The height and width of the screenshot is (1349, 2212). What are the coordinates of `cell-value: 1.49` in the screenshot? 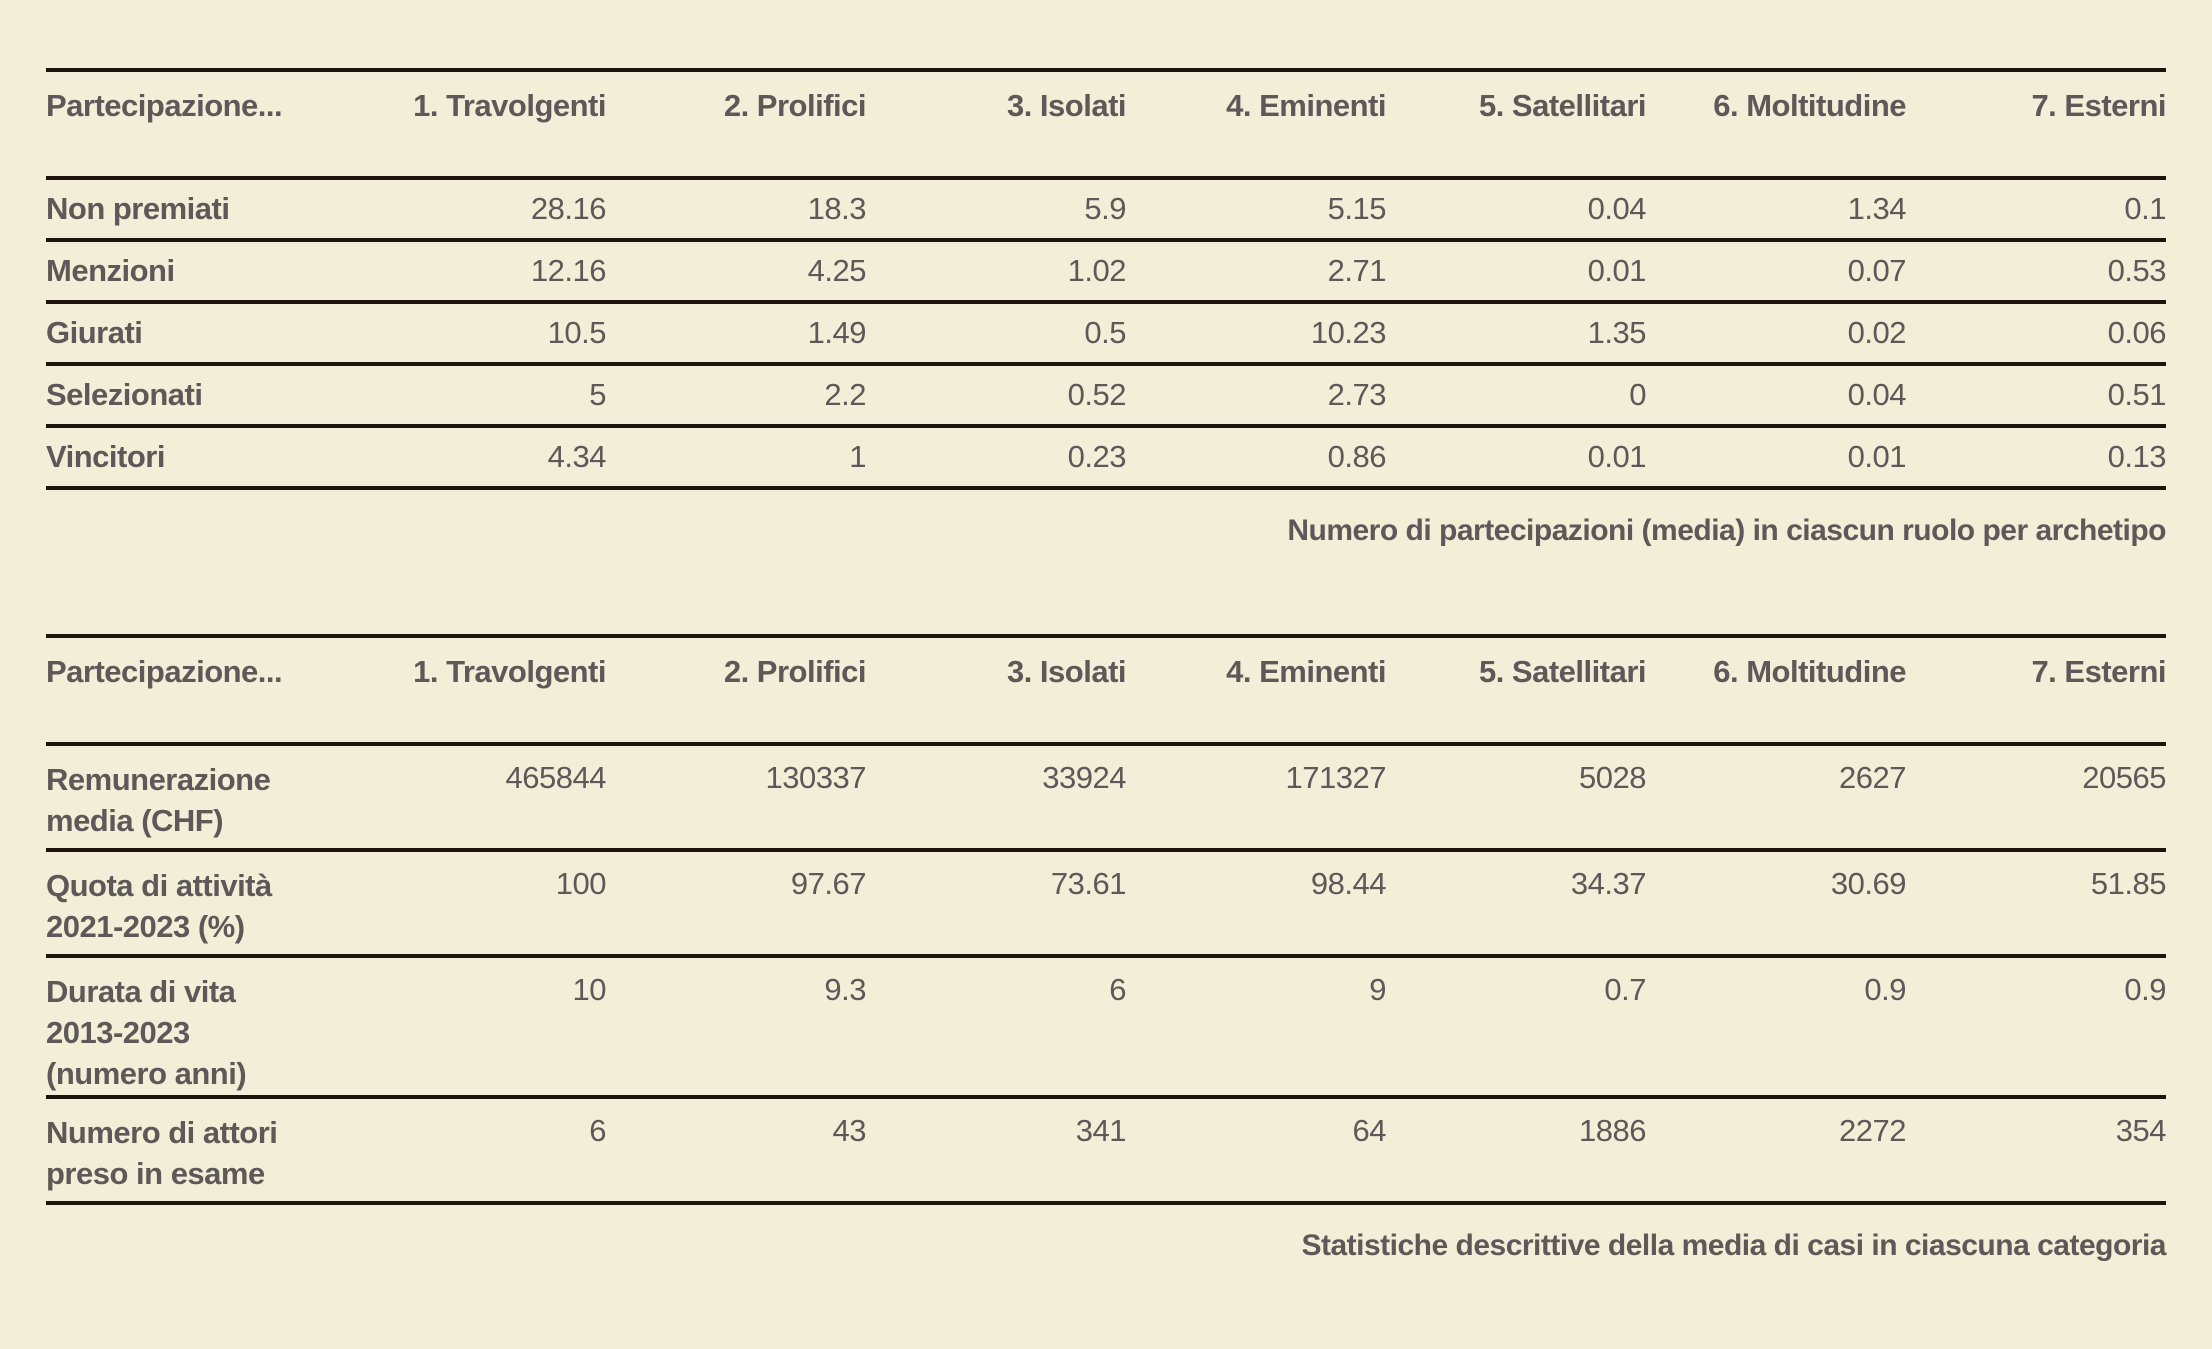 It's located at (837, 332).